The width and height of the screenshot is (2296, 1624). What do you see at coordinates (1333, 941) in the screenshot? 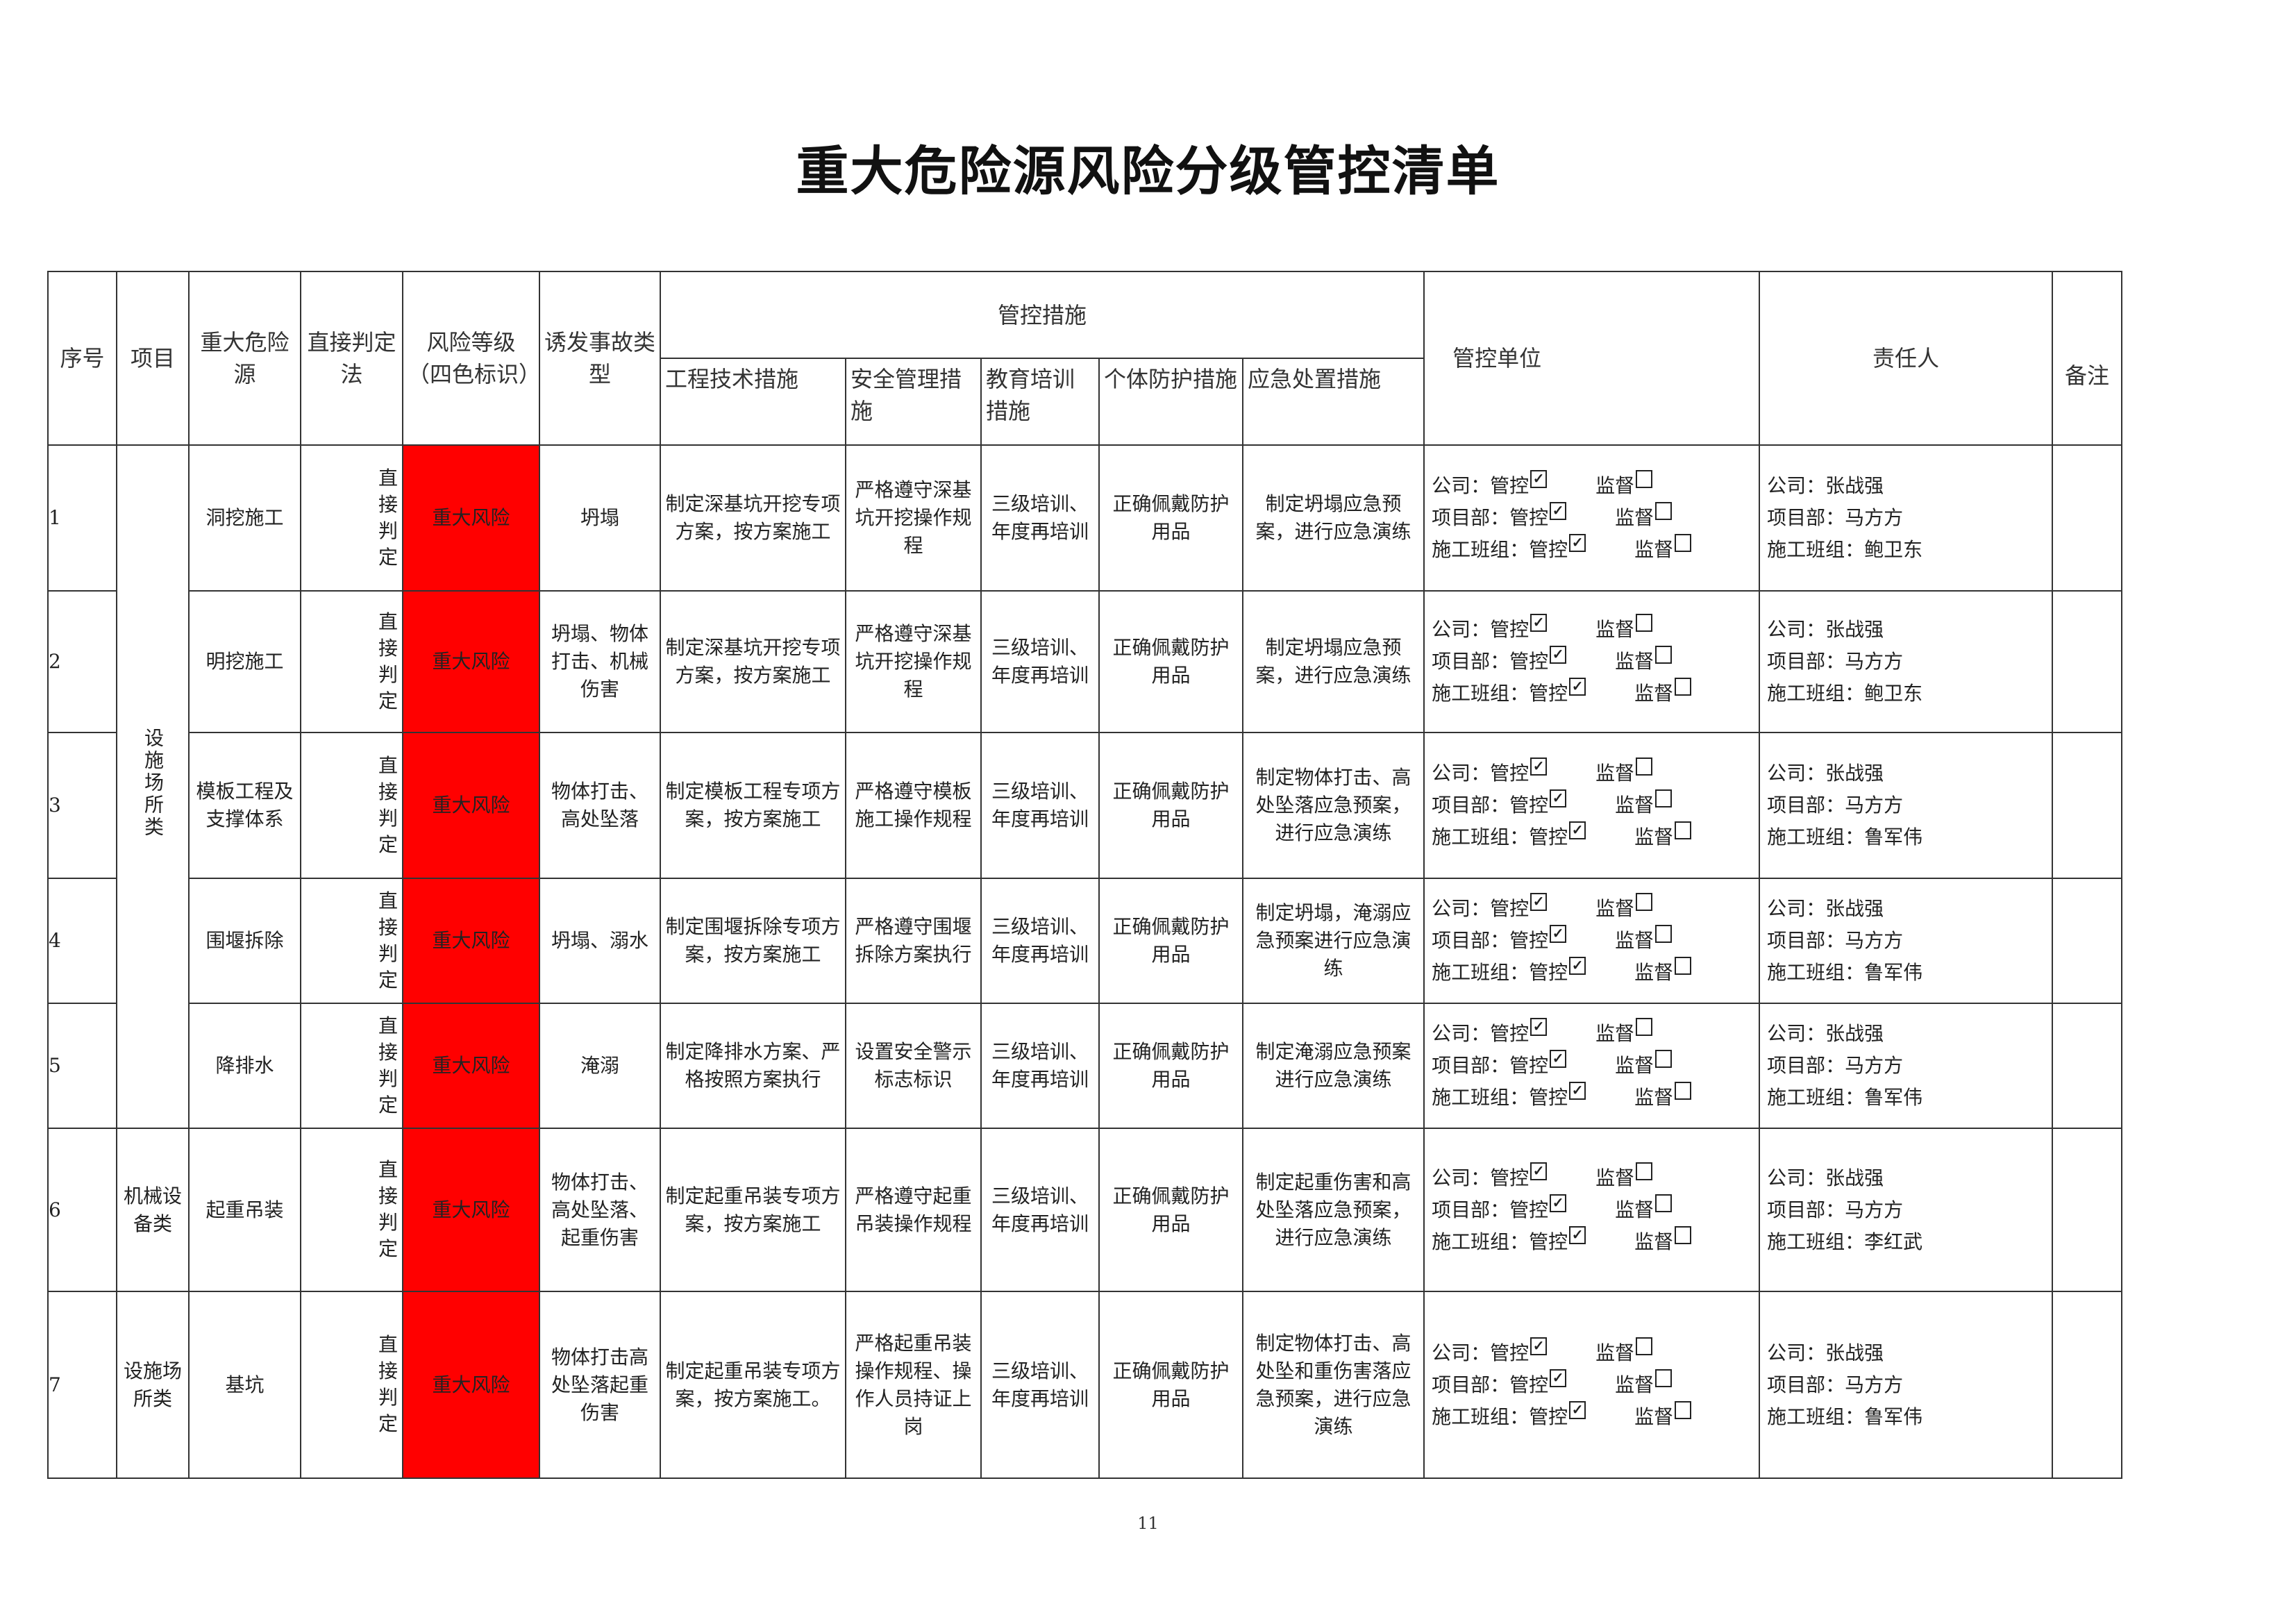
I see `emergency-cell: 制定坍塌，淹溺应急预案进行应急演练` at bounding box center [1333, 941].